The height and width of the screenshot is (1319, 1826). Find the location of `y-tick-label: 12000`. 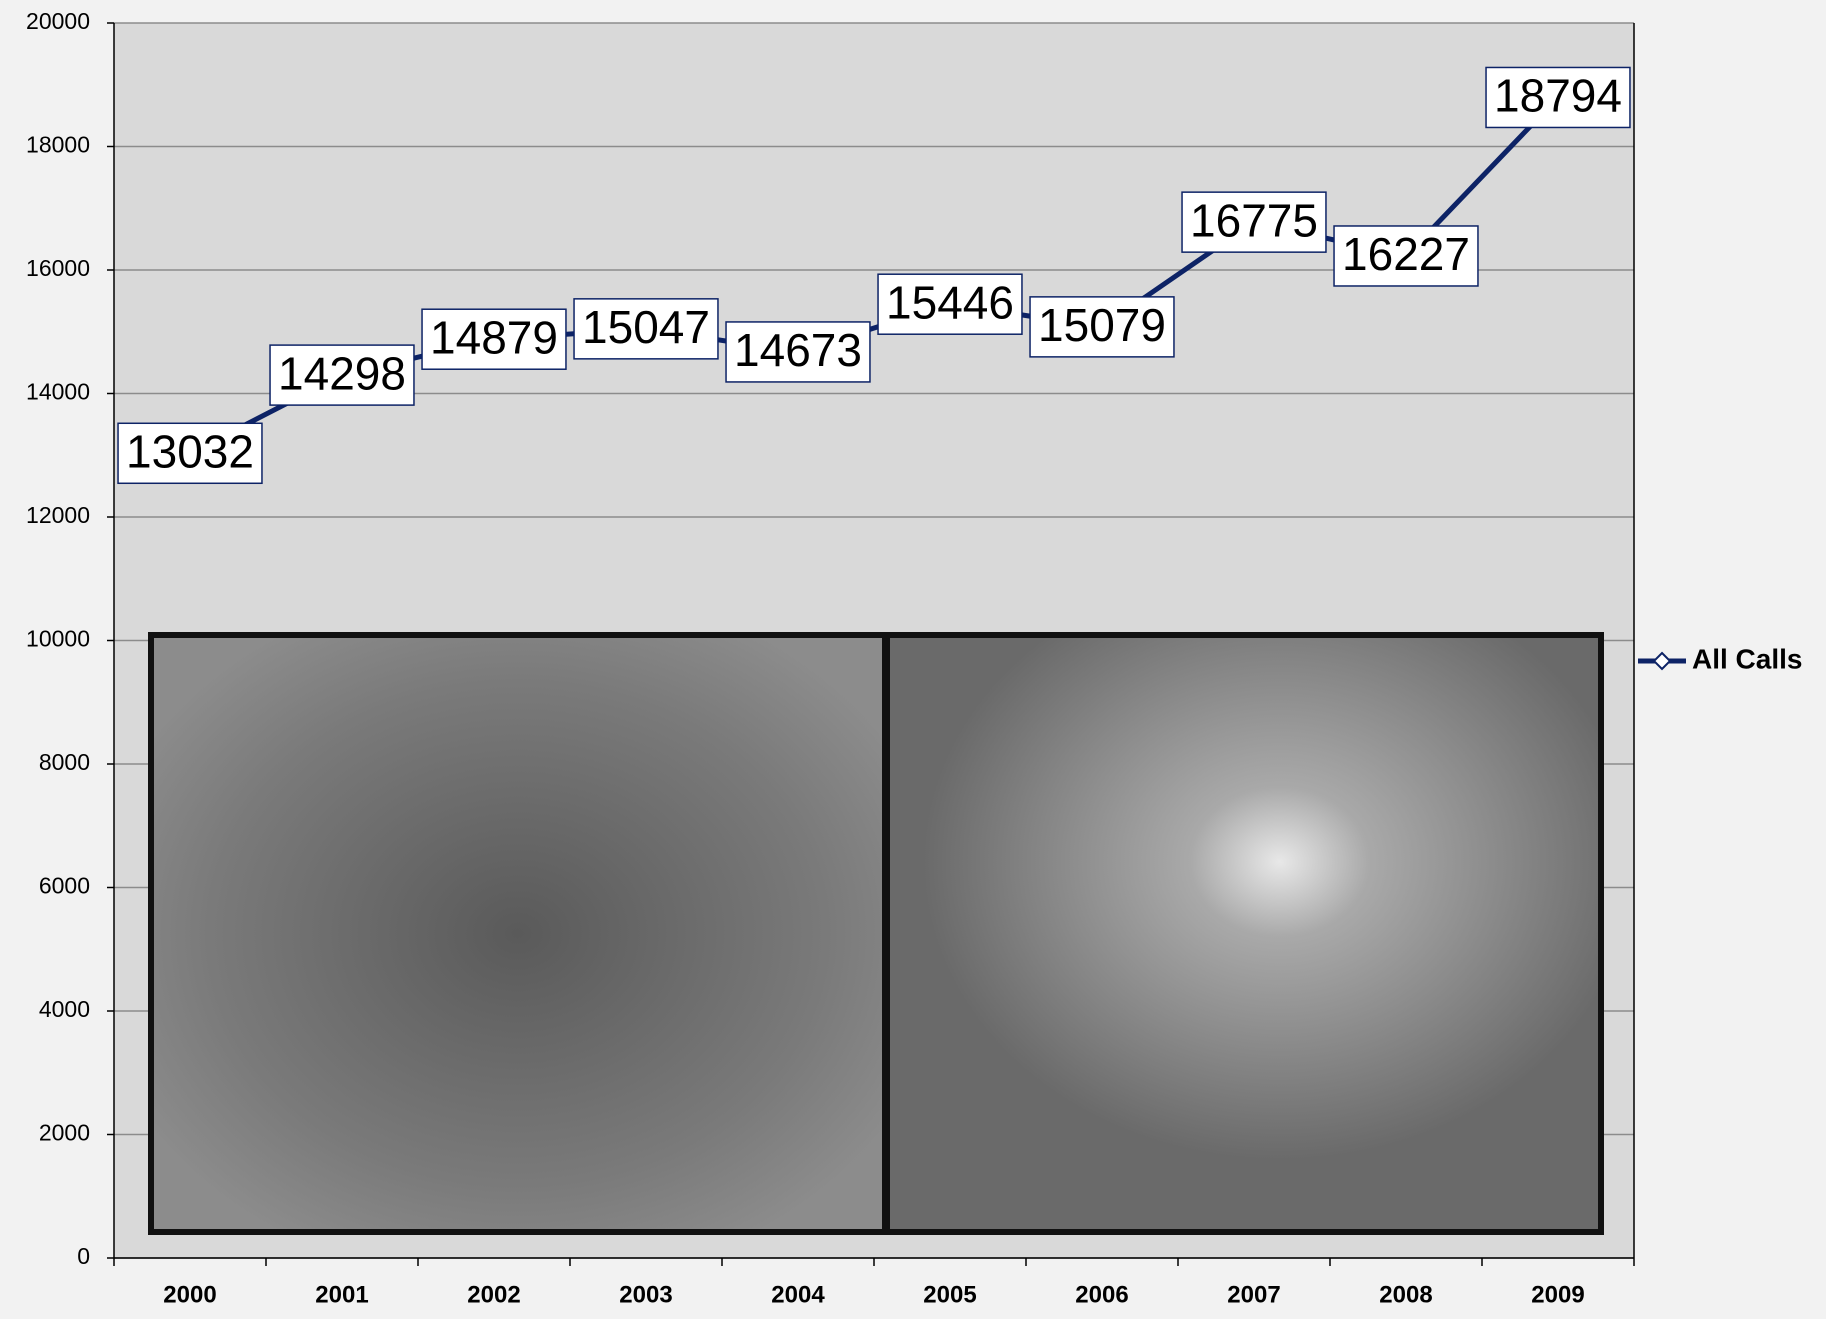

y-tick-label: 12000 is located at coordinates (58, 515).